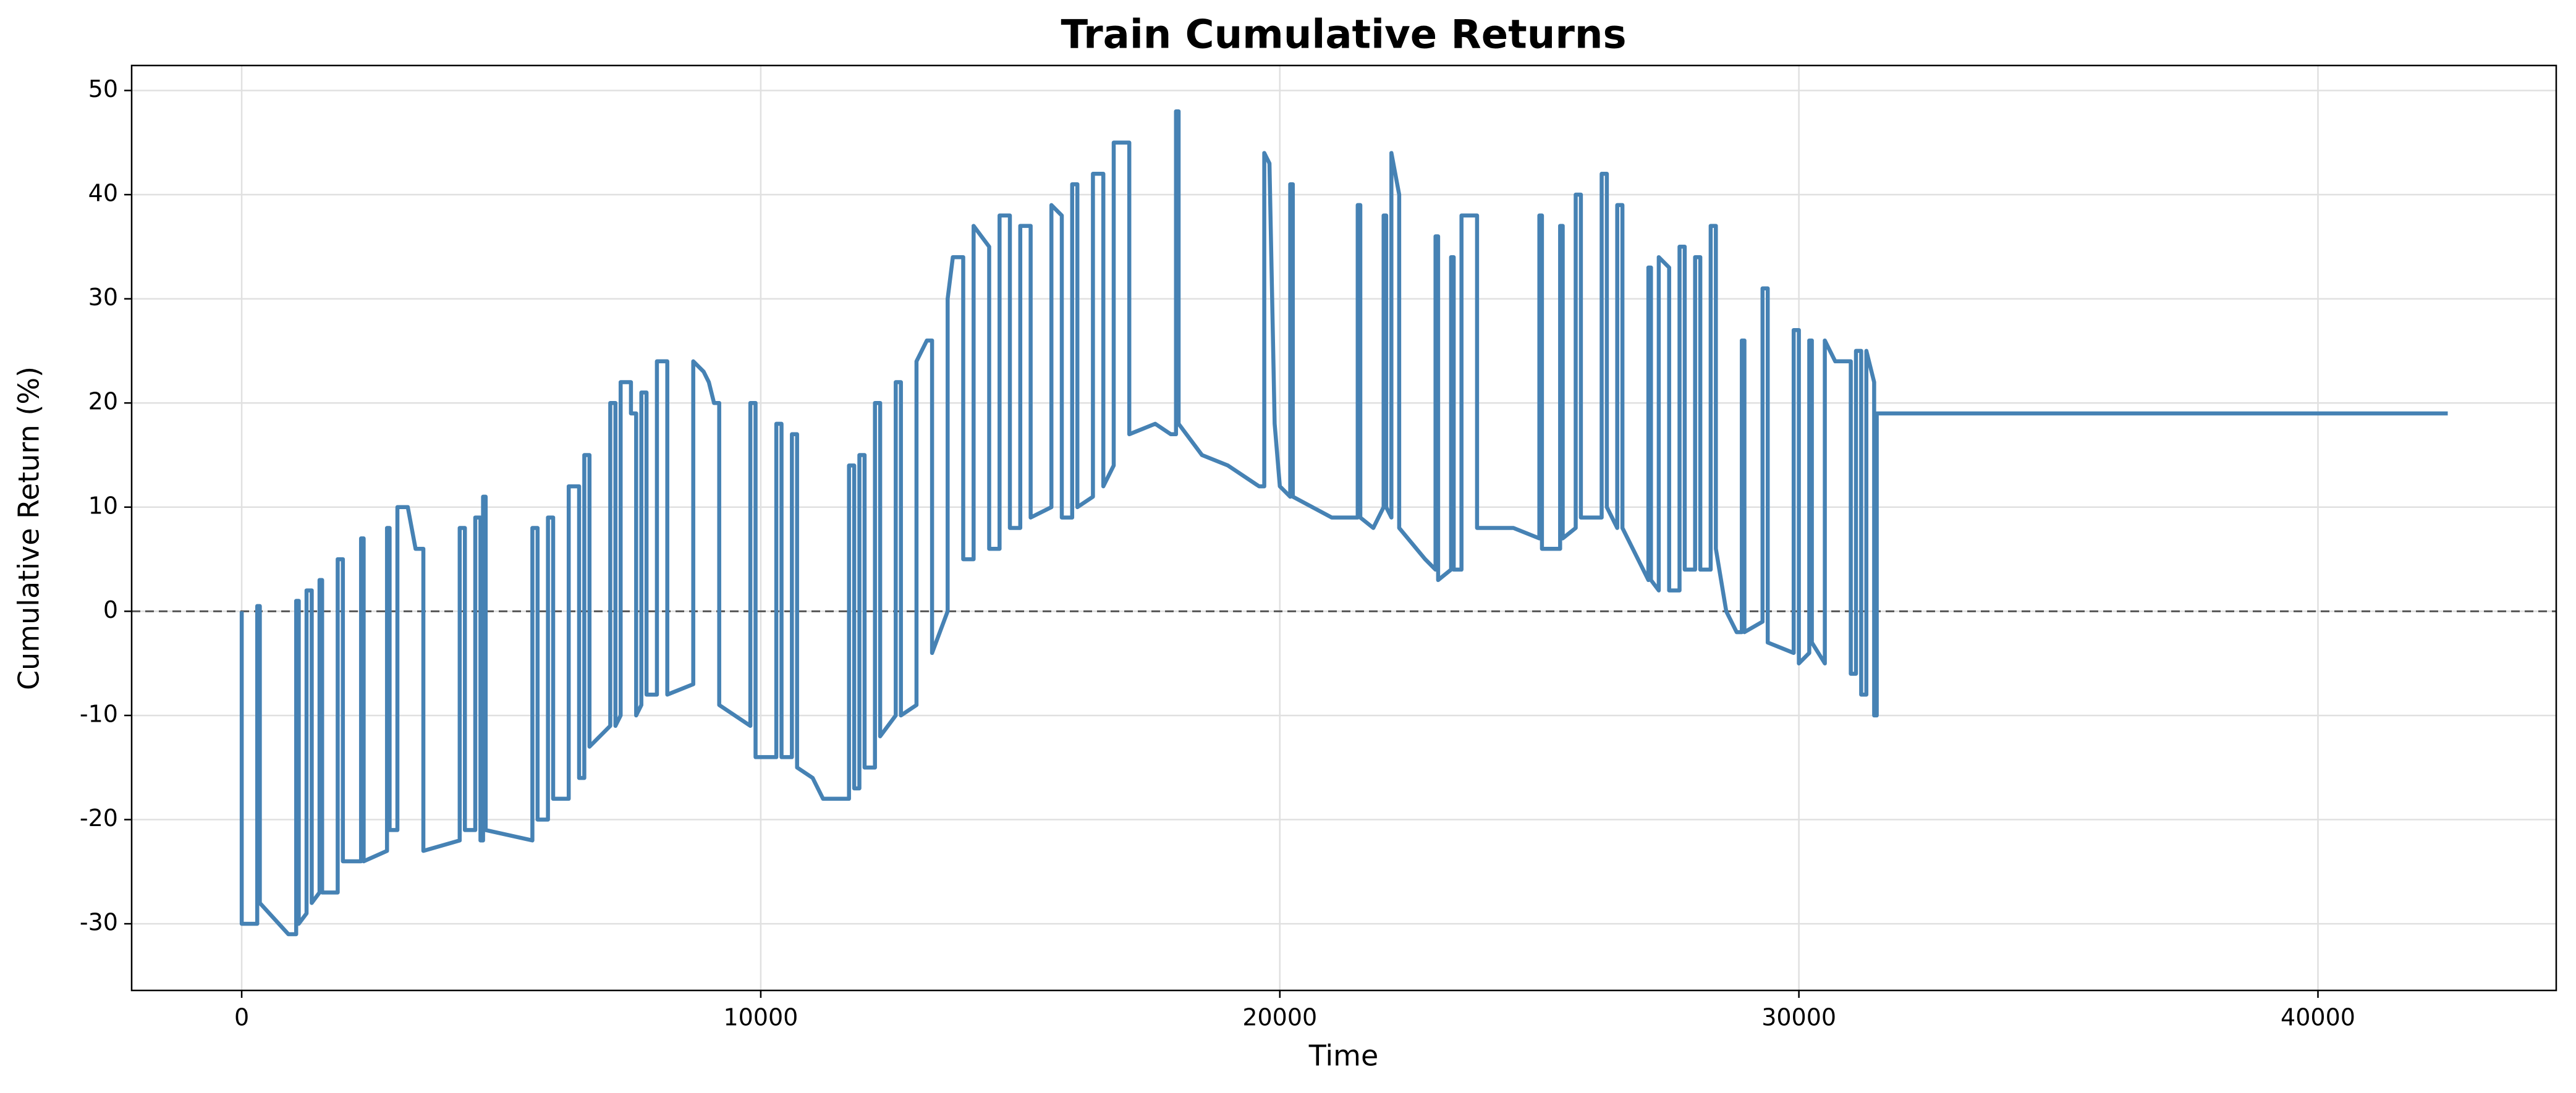  I want to click on y-tick-label: -10, so click(99, 714).